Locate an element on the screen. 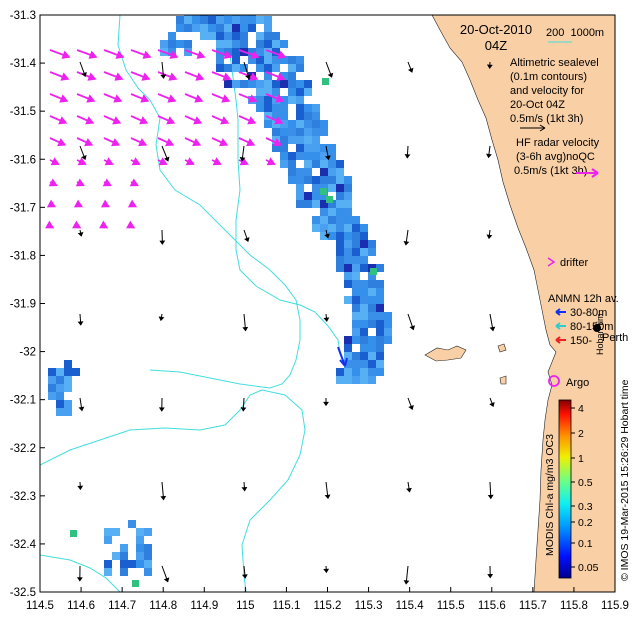  x-tick-label: 115.7 is located at coordinates (533, 606).